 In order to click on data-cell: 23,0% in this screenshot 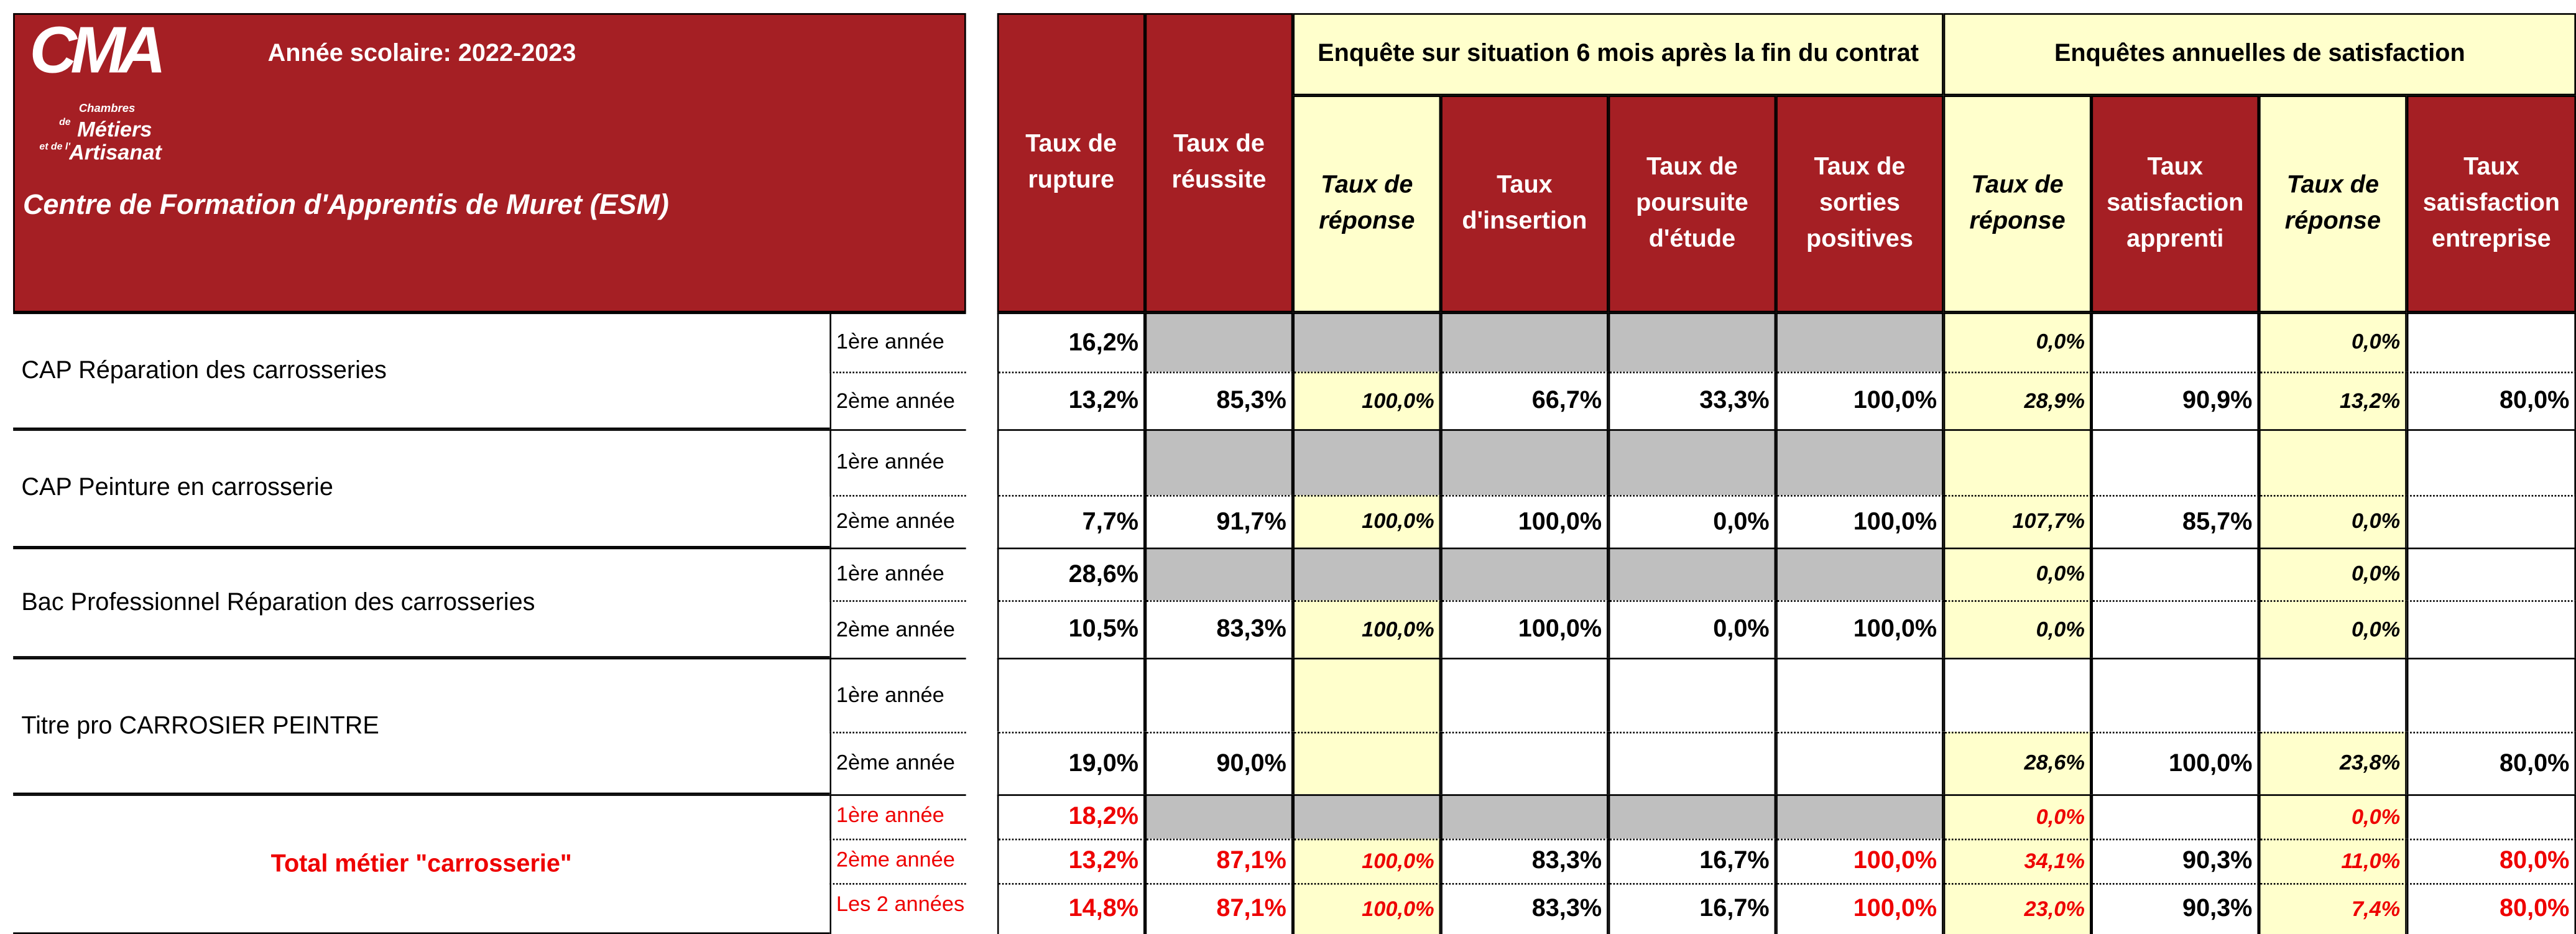, I will do `click(2017, 908)`.